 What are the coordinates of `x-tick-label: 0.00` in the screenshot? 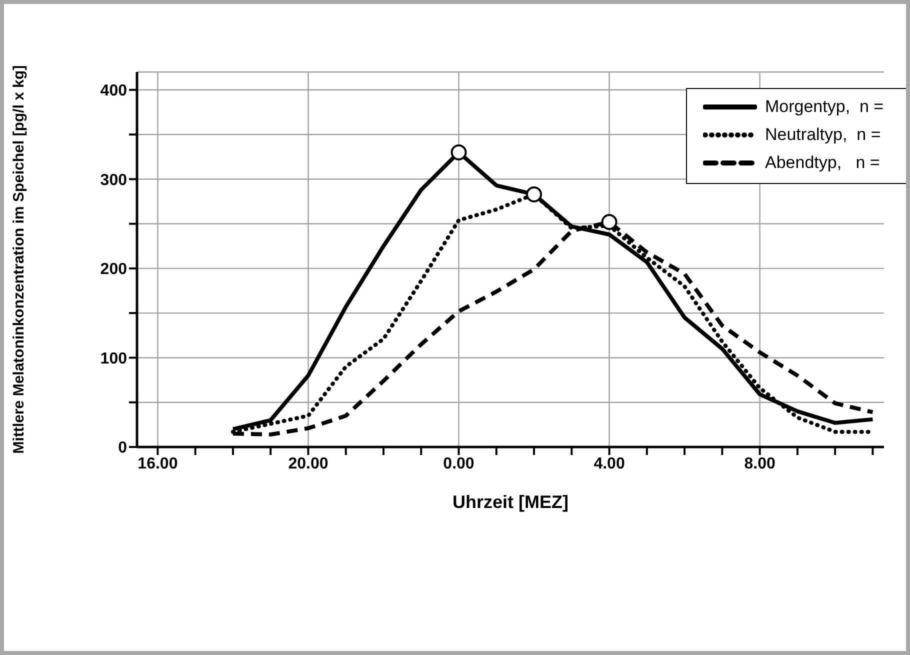 It's located at (458, 463).